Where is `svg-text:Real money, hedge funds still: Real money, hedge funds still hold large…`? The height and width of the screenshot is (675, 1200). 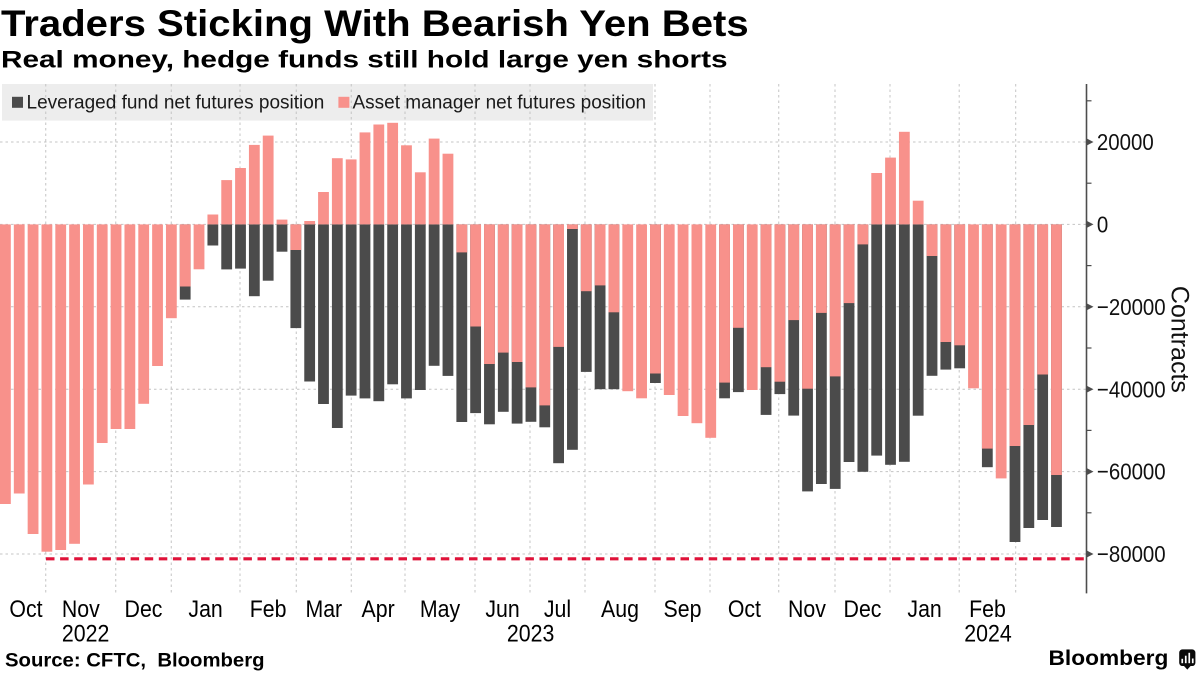
svg-text:Real money, hedge funds still: Real money, hedge funds still hold large… is located at coordinates (364, 59).